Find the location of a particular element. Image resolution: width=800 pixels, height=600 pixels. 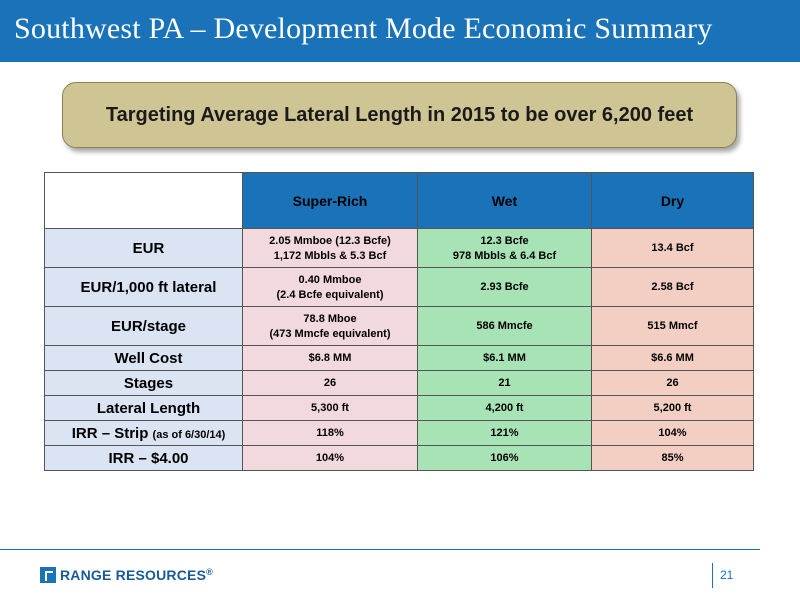

cell-subline: (2.4 Bcfe equivalent) is located at coordinates (330, 294).